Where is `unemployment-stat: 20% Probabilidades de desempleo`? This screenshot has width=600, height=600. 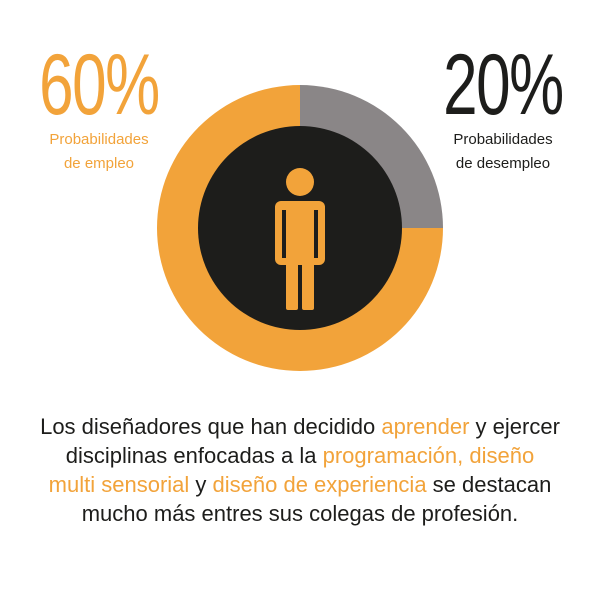 unemployment-stat: 20% Probabilidades de desempleo is located at coordinates (503, 109).